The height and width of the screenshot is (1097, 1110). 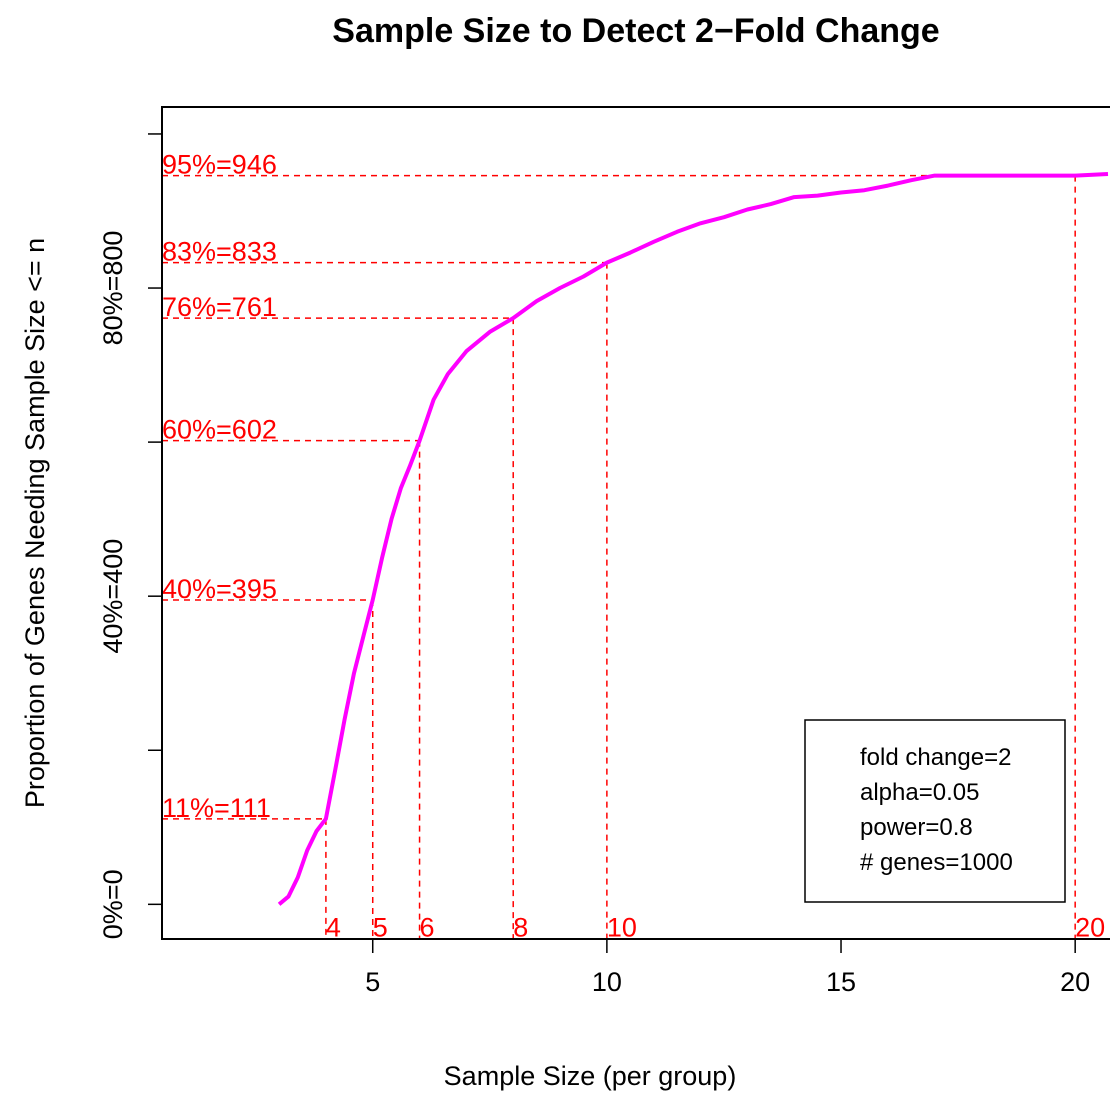 I want to click on legend-line: fold change=2, so click(x=935, y=757).